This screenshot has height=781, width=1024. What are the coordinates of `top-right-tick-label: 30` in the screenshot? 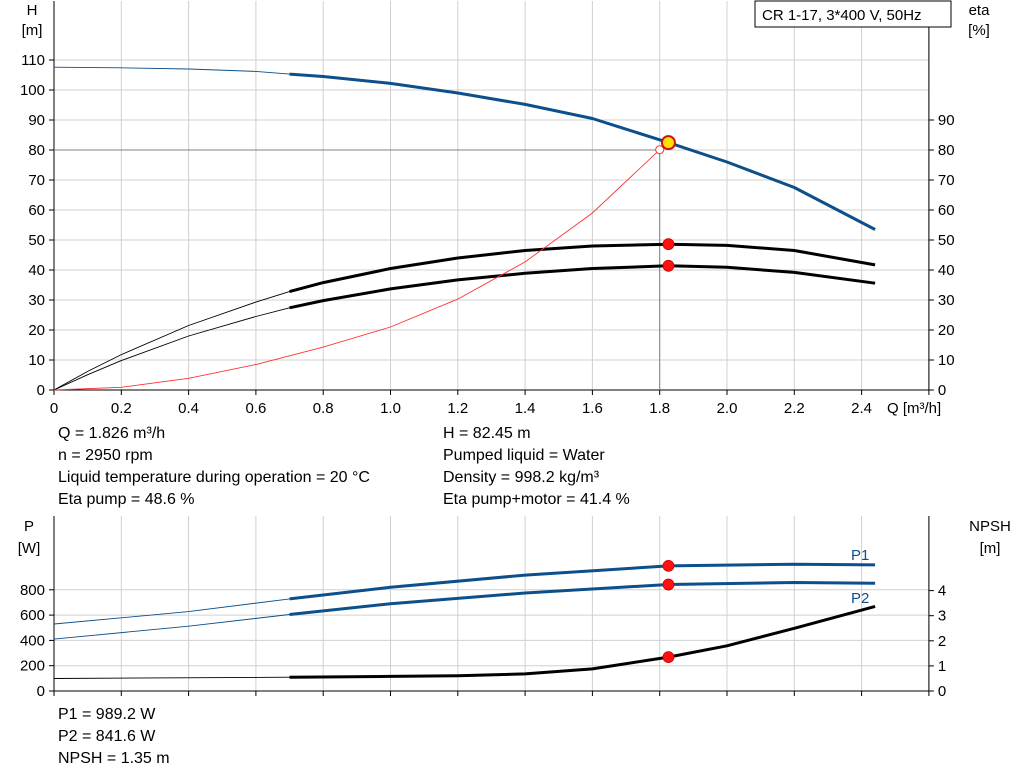 It's located at (946, 300).